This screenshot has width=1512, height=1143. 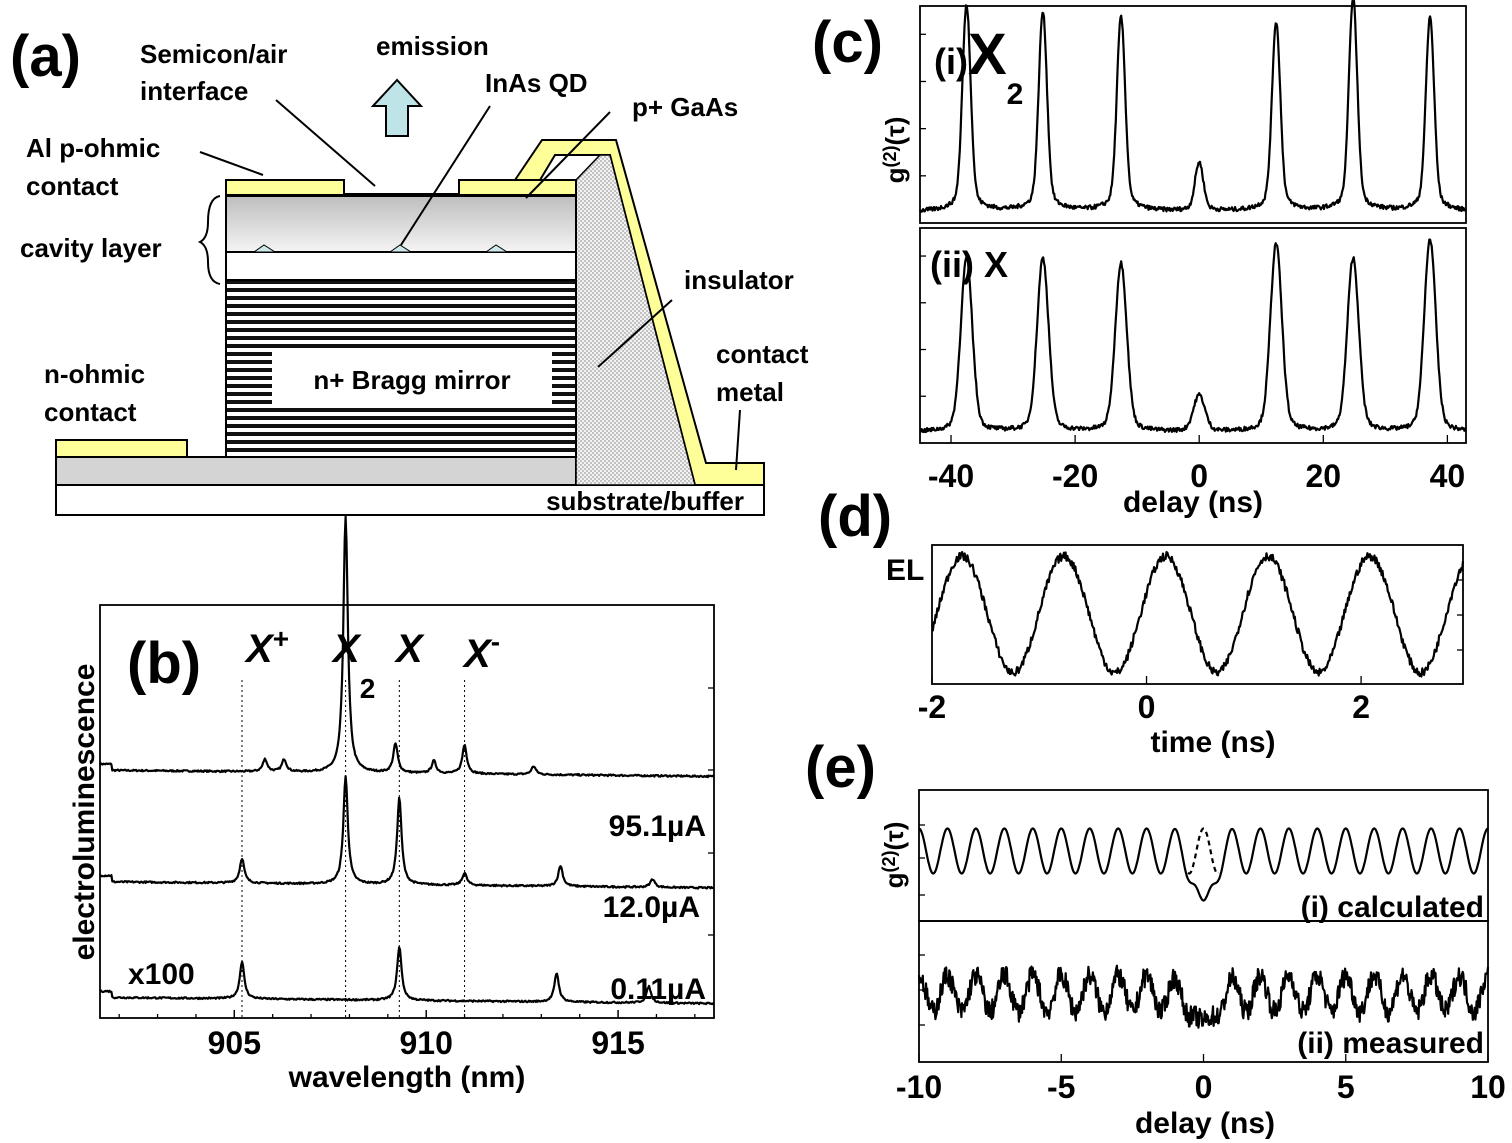 What do you see at coordinates (397, 107) in the screenshot?
I see `emission-arrow-icon` at bounding box center [397, 107].